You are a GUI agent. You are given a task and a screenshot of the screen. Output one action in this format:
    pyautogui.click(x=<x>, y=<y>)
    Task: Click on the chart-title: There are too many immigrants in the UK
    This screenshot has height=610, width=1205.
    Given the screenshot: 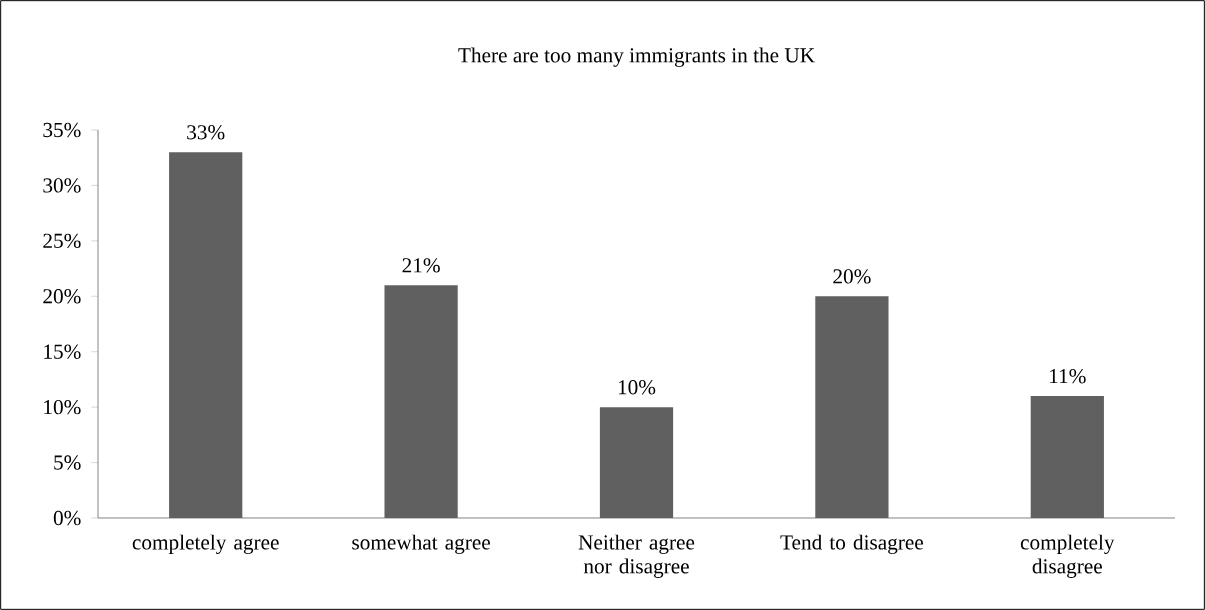 What is the action you would take?
    pyautogui.click(x=636, y=57)
    